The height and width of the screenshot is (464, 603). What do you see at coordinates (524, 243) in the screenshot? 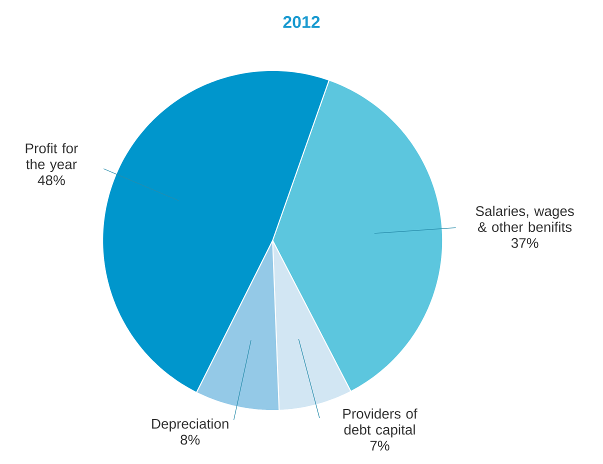
I see `data-label: 37%` at bounding box center [524, 243].